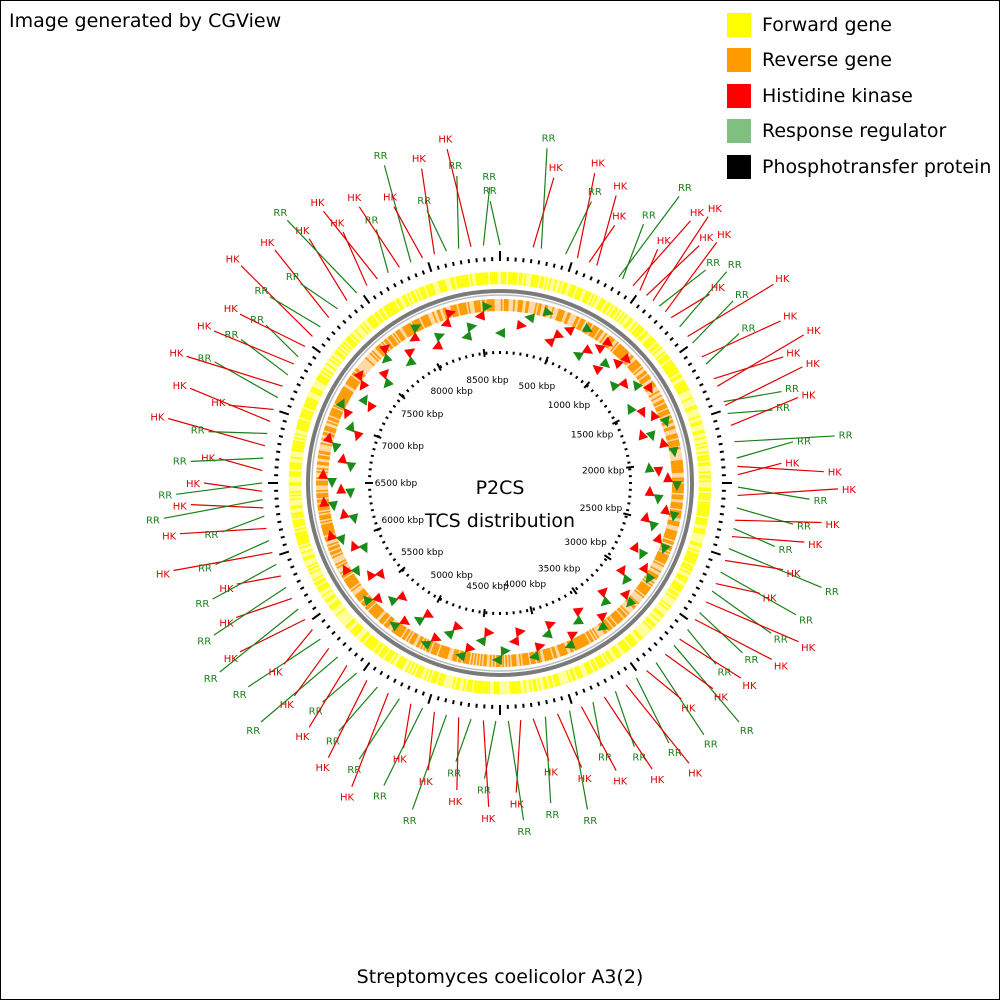 Image resolution: width=1000 pixels, height=1000 pixels. Describe the element at coordinates (451, 392) in the screenshot. I see `scale-label: 8000 kbp` at that location.